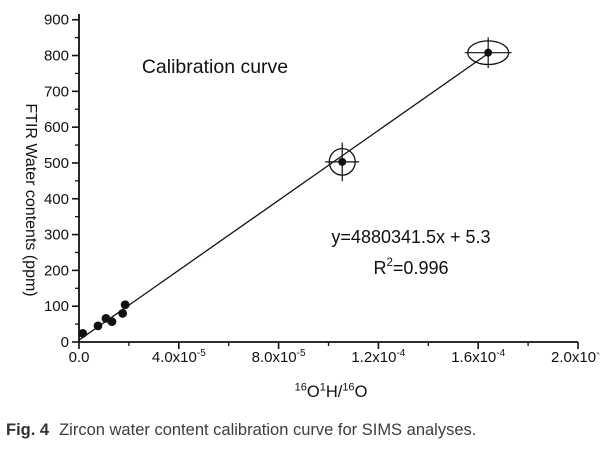  I want to click on x-tick-label: 2.0x10⁻⁴, so click(575, 357).